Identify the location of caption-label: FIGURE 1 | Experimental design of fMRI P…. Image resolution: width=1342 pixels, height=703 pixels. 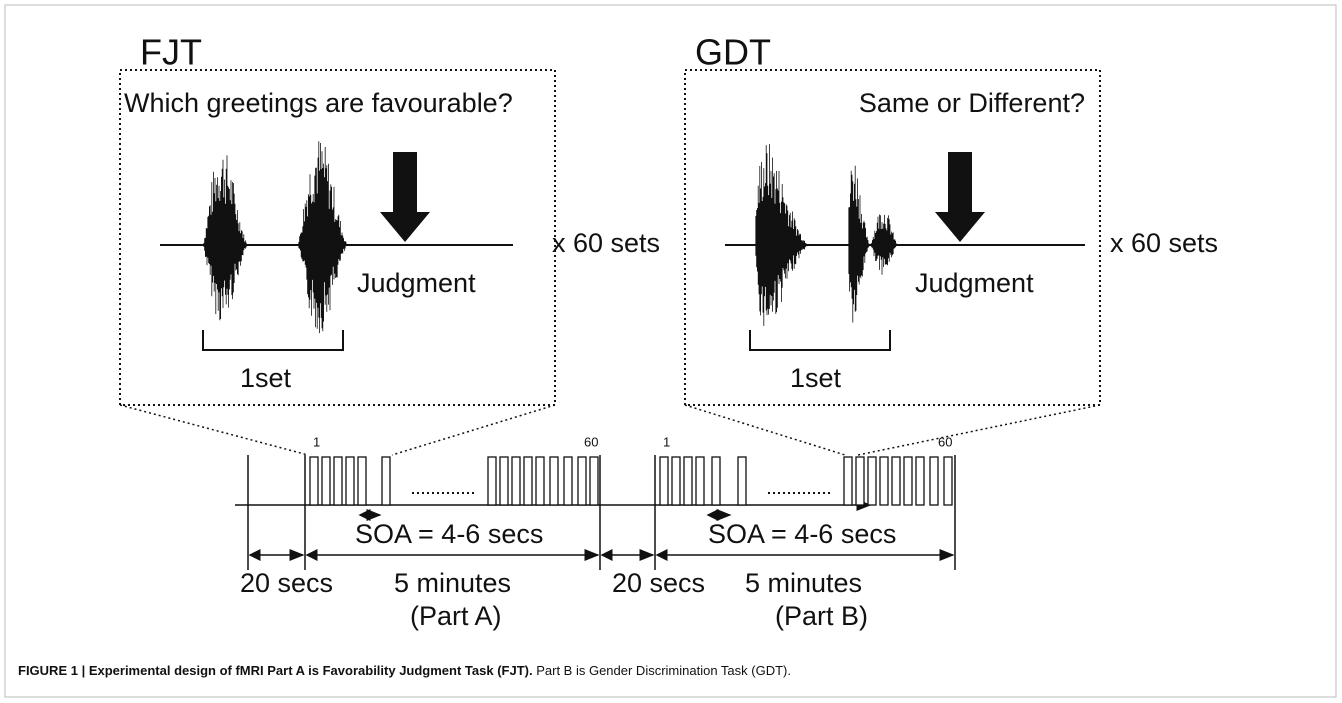
(275, 670).